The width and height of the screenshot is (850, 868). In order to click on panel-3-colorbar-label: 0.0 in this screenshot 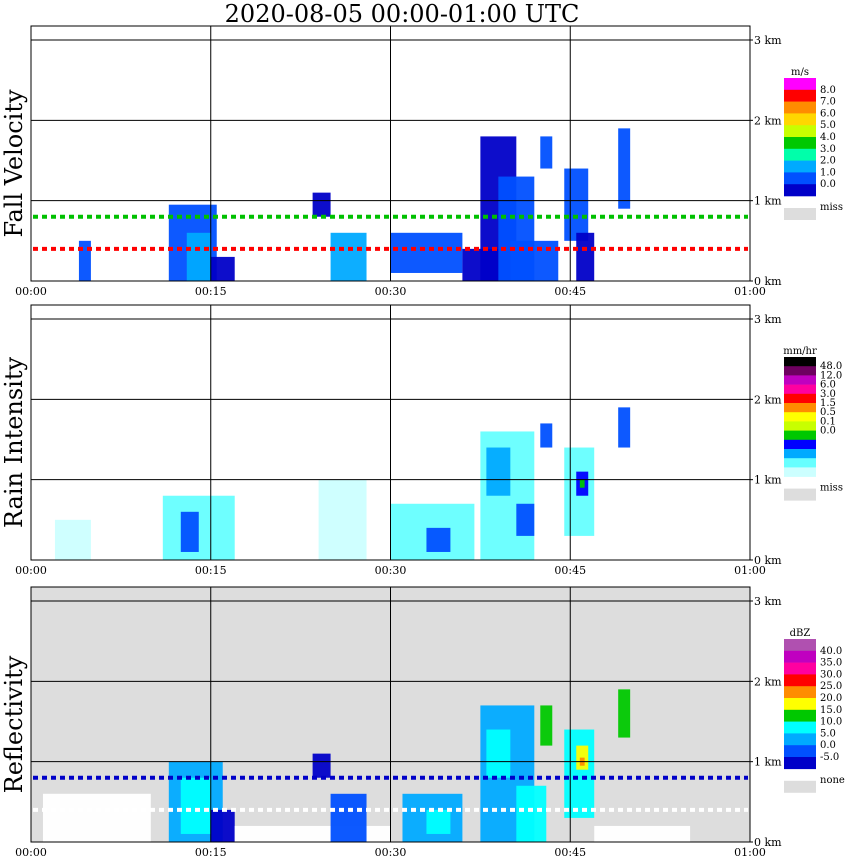, I will do `click(828, 745)`.